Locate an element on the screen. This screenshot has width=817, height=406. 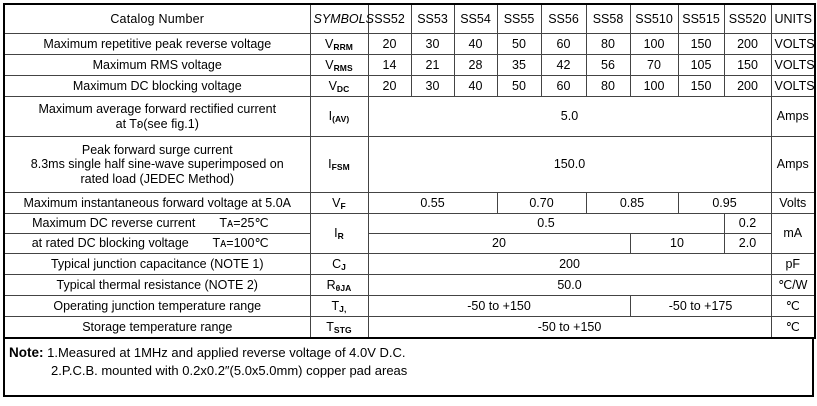
cell-value-merged: 200 is located at coordinates (569, 264).